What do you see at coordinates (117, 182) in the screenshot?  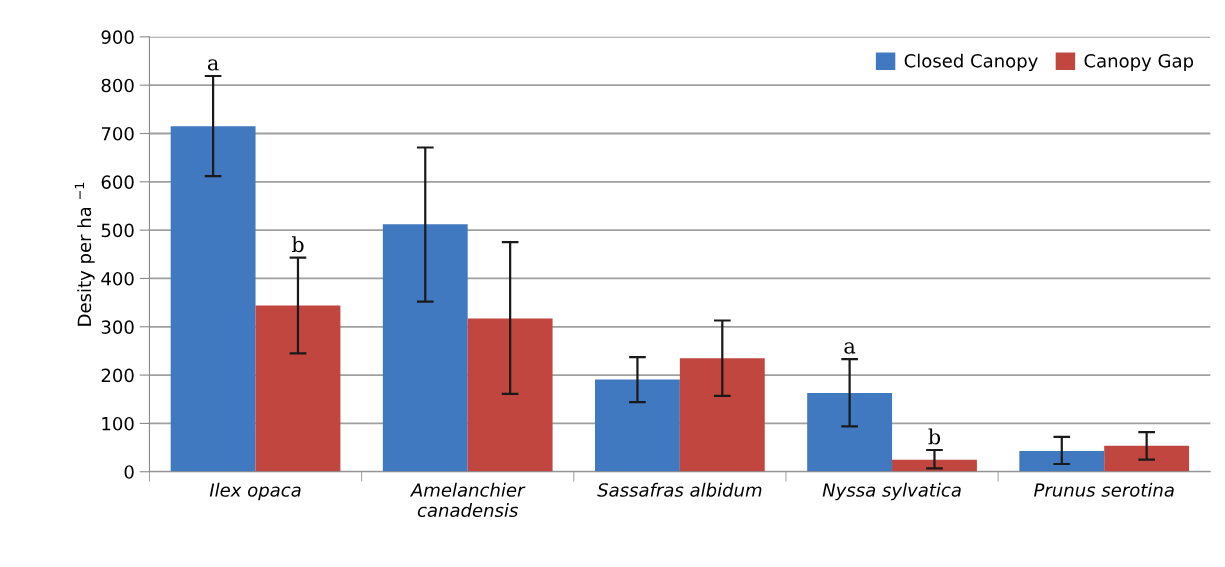 I see `y-tick-label: 600` at bounding box center [117, 182].